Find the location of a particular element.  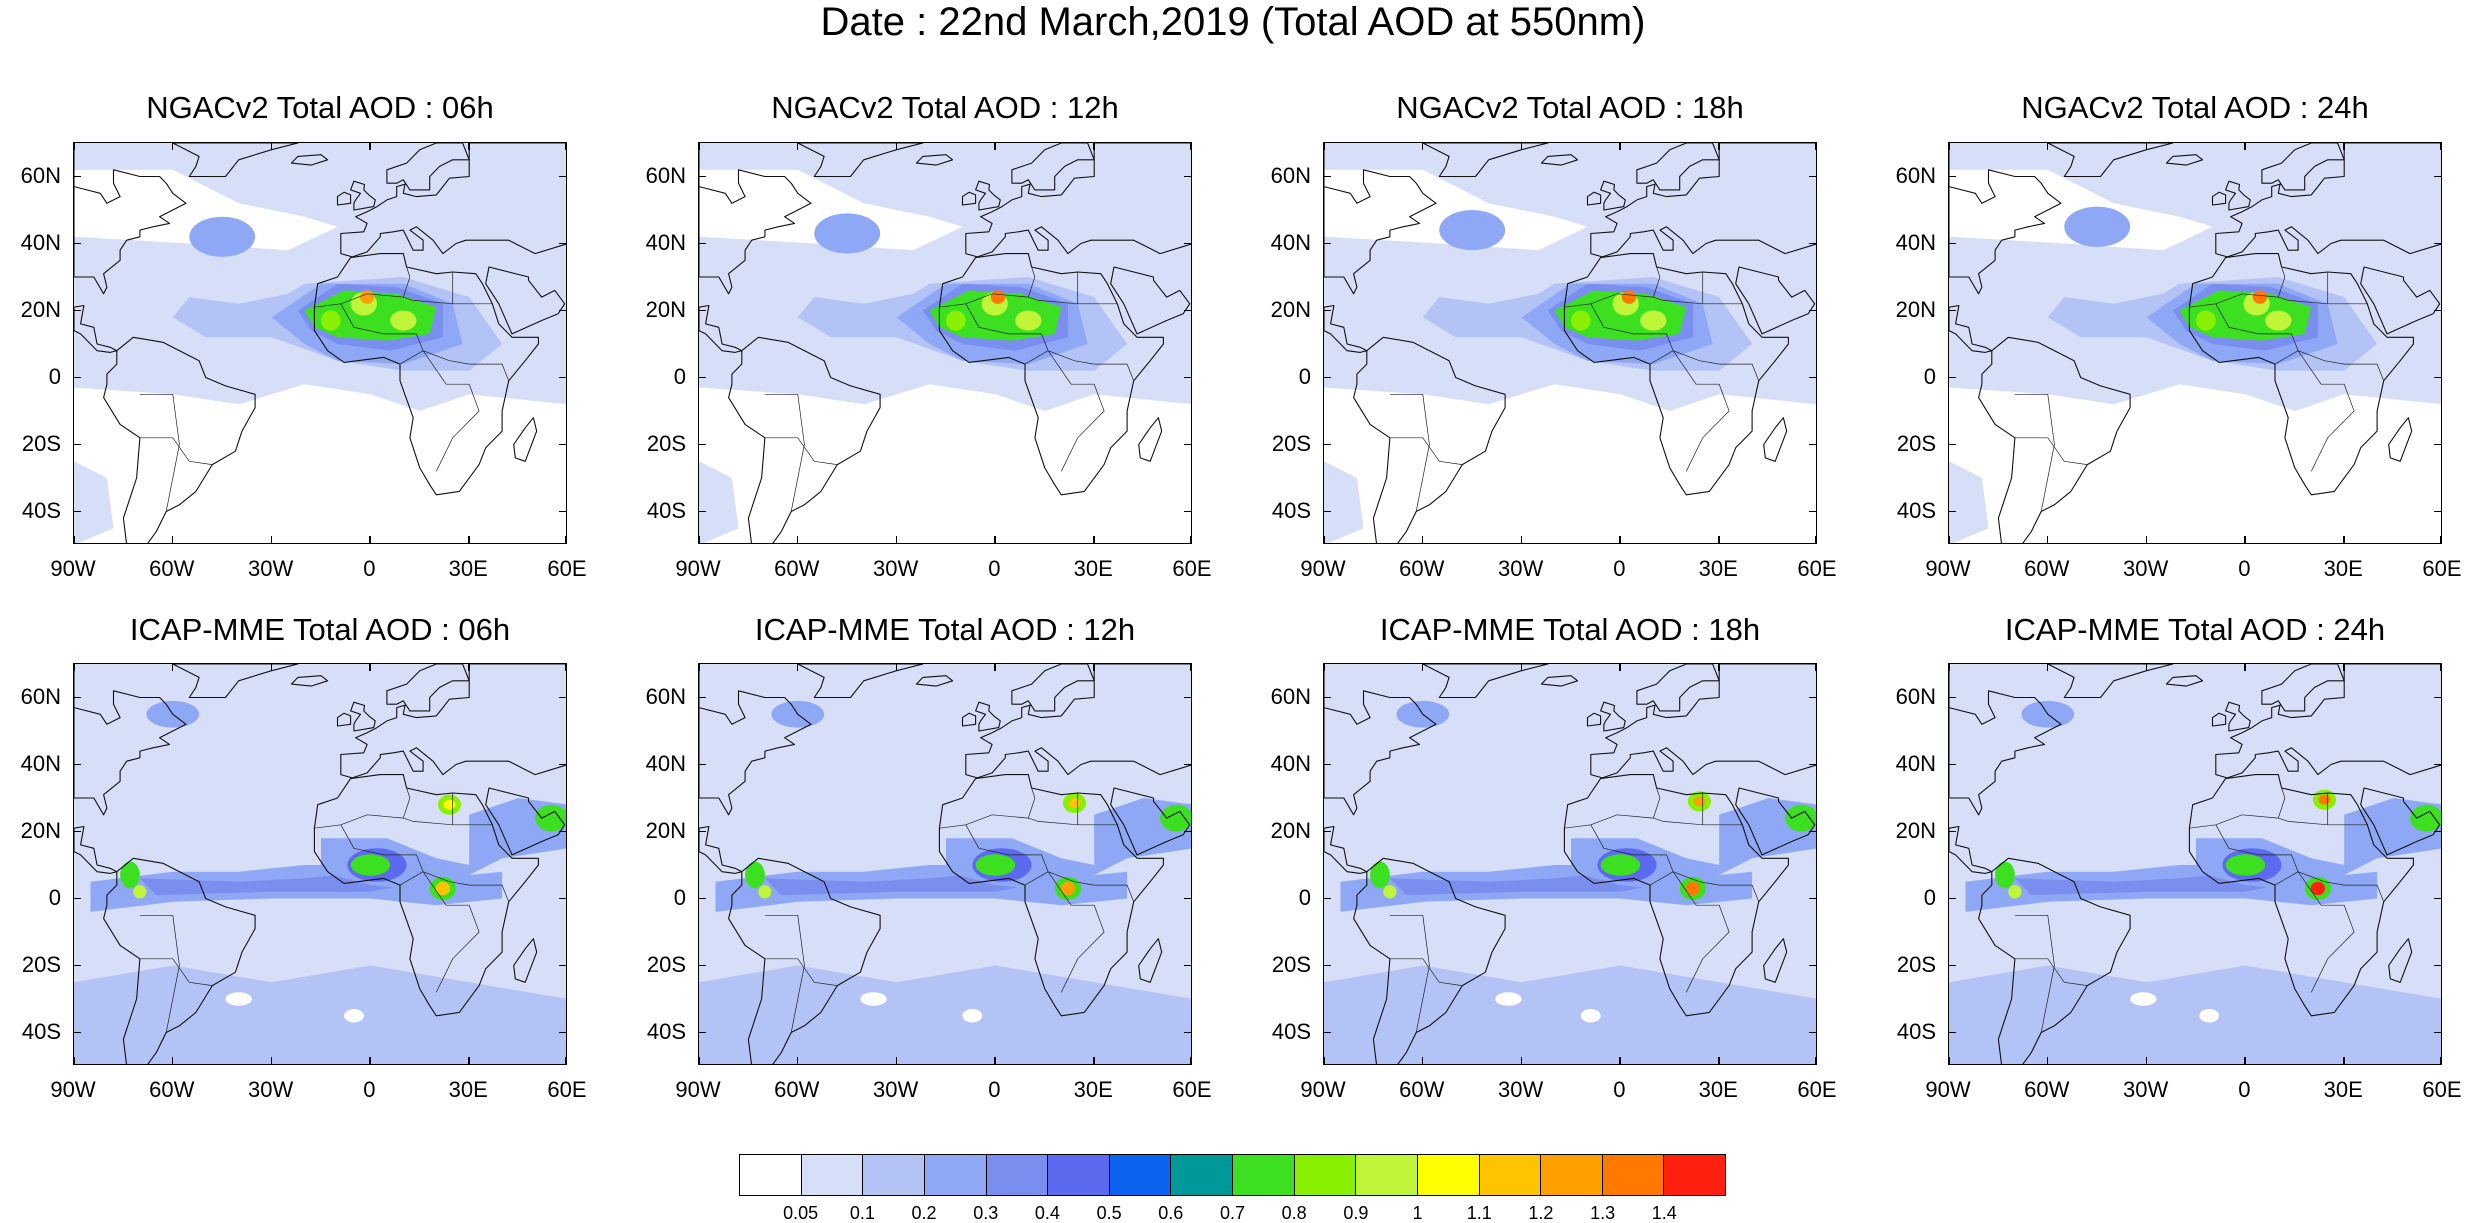

coastlines is located at coordinates (320, 864).